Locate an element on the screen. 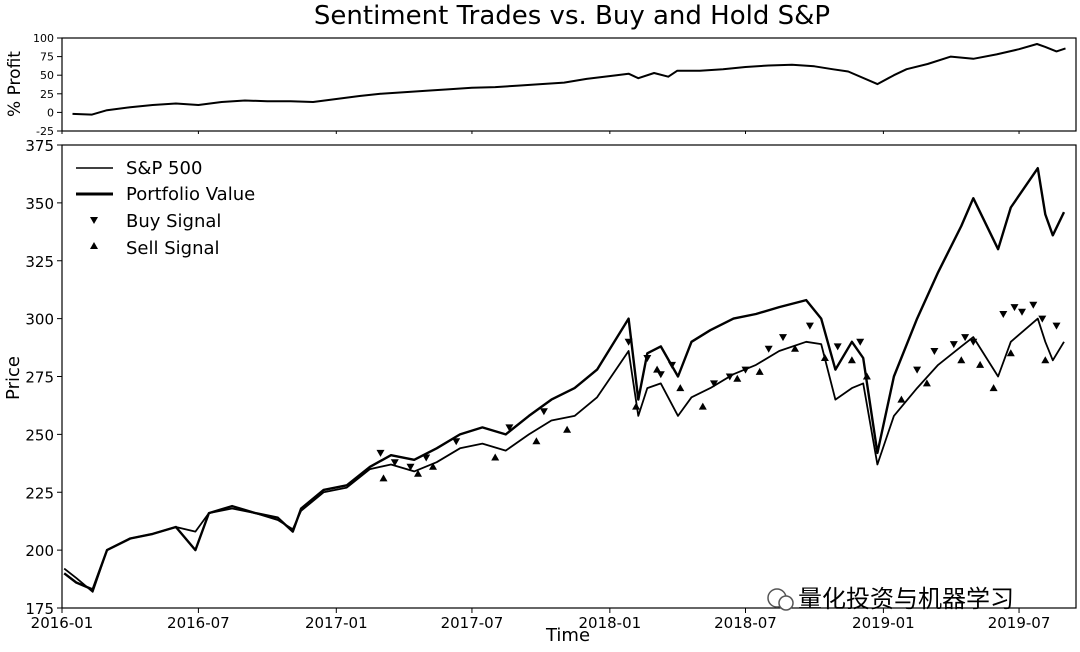 The image size is (1080, 652). price-y-tick-label: 275 is located at coordinates (39, 378).